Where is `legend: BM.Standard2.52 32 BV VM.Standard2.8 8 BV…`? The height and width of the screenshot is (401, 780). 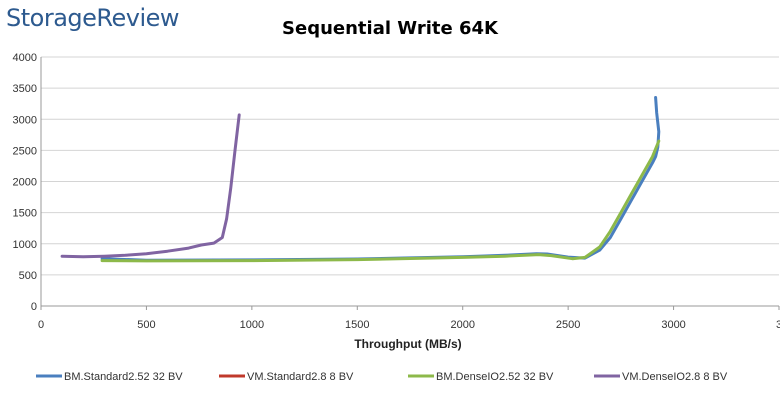 legend: BM.Standard2.52 32 BV VM.Standard2.8 8 BV… is located at coordinates (382, 377).